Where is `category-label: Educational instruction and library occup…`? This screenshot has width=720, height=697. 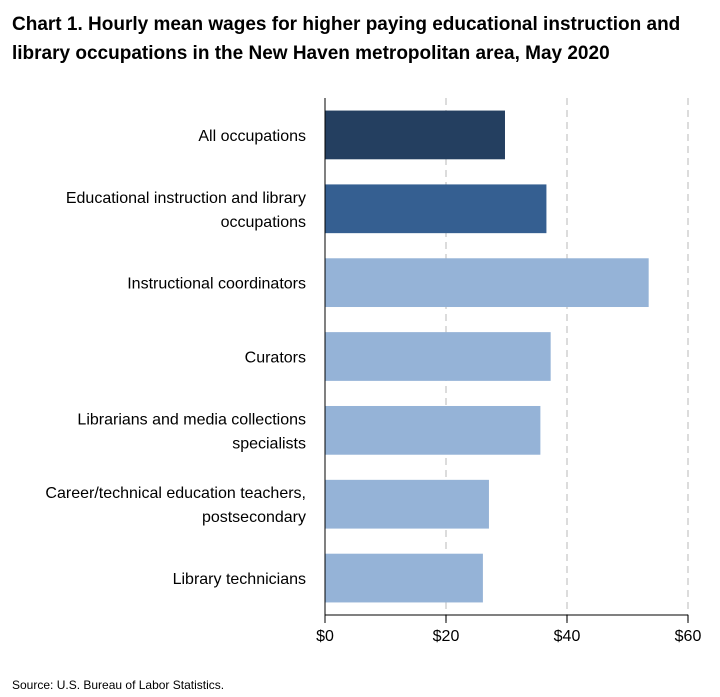 category-label: Educational instruction and library occup… is located at coordinates (186, 210).